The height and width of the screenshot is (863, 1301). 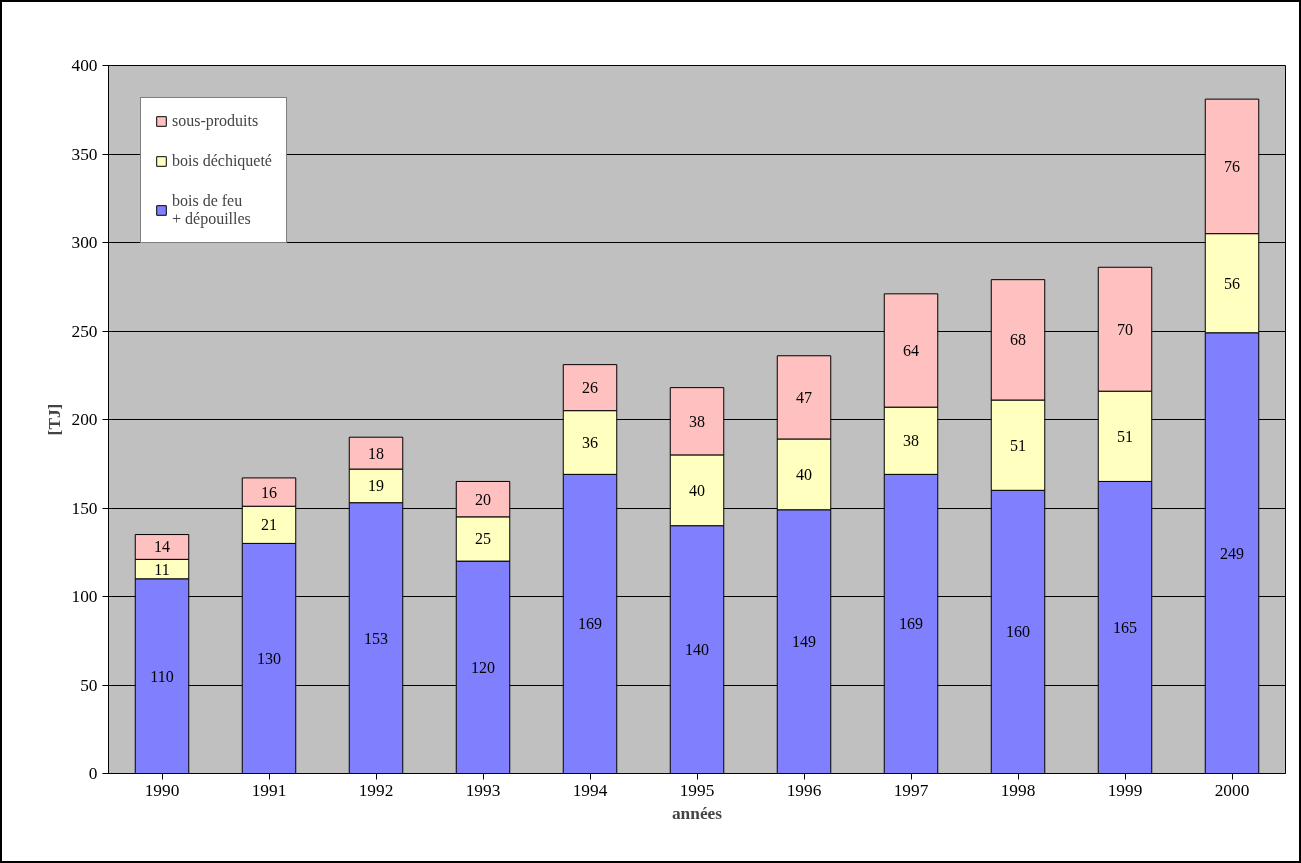 I want to click on y-tick-label: 400, so click(x=84, y=65).